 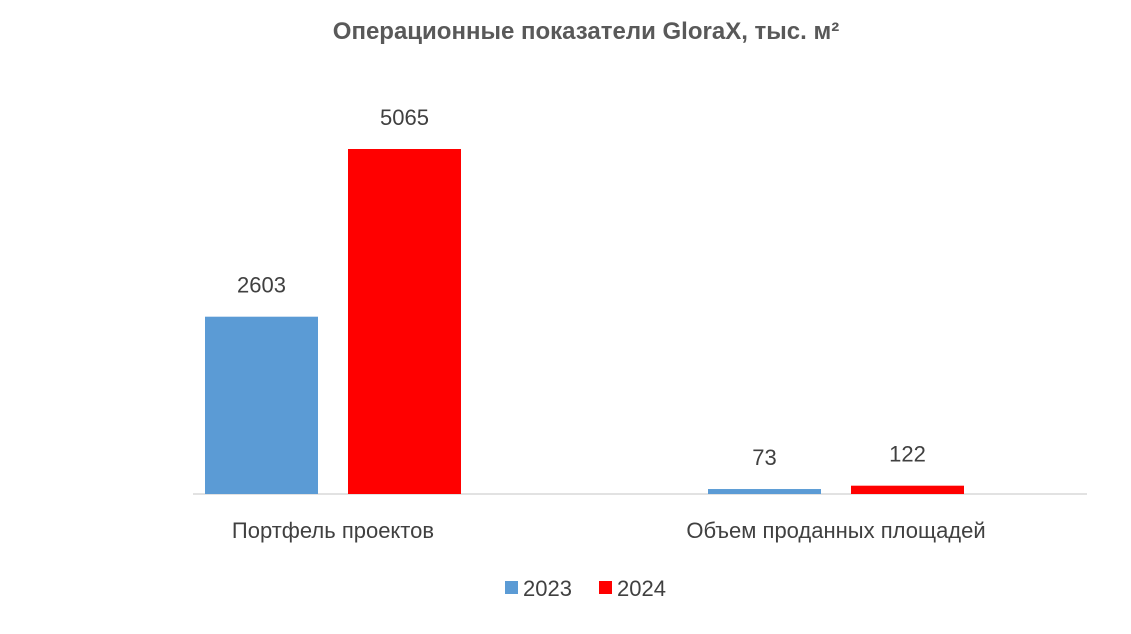 I want to click on chart-title: Операционные показатели GloraX, тыс. м², so click(x=586, y=31).